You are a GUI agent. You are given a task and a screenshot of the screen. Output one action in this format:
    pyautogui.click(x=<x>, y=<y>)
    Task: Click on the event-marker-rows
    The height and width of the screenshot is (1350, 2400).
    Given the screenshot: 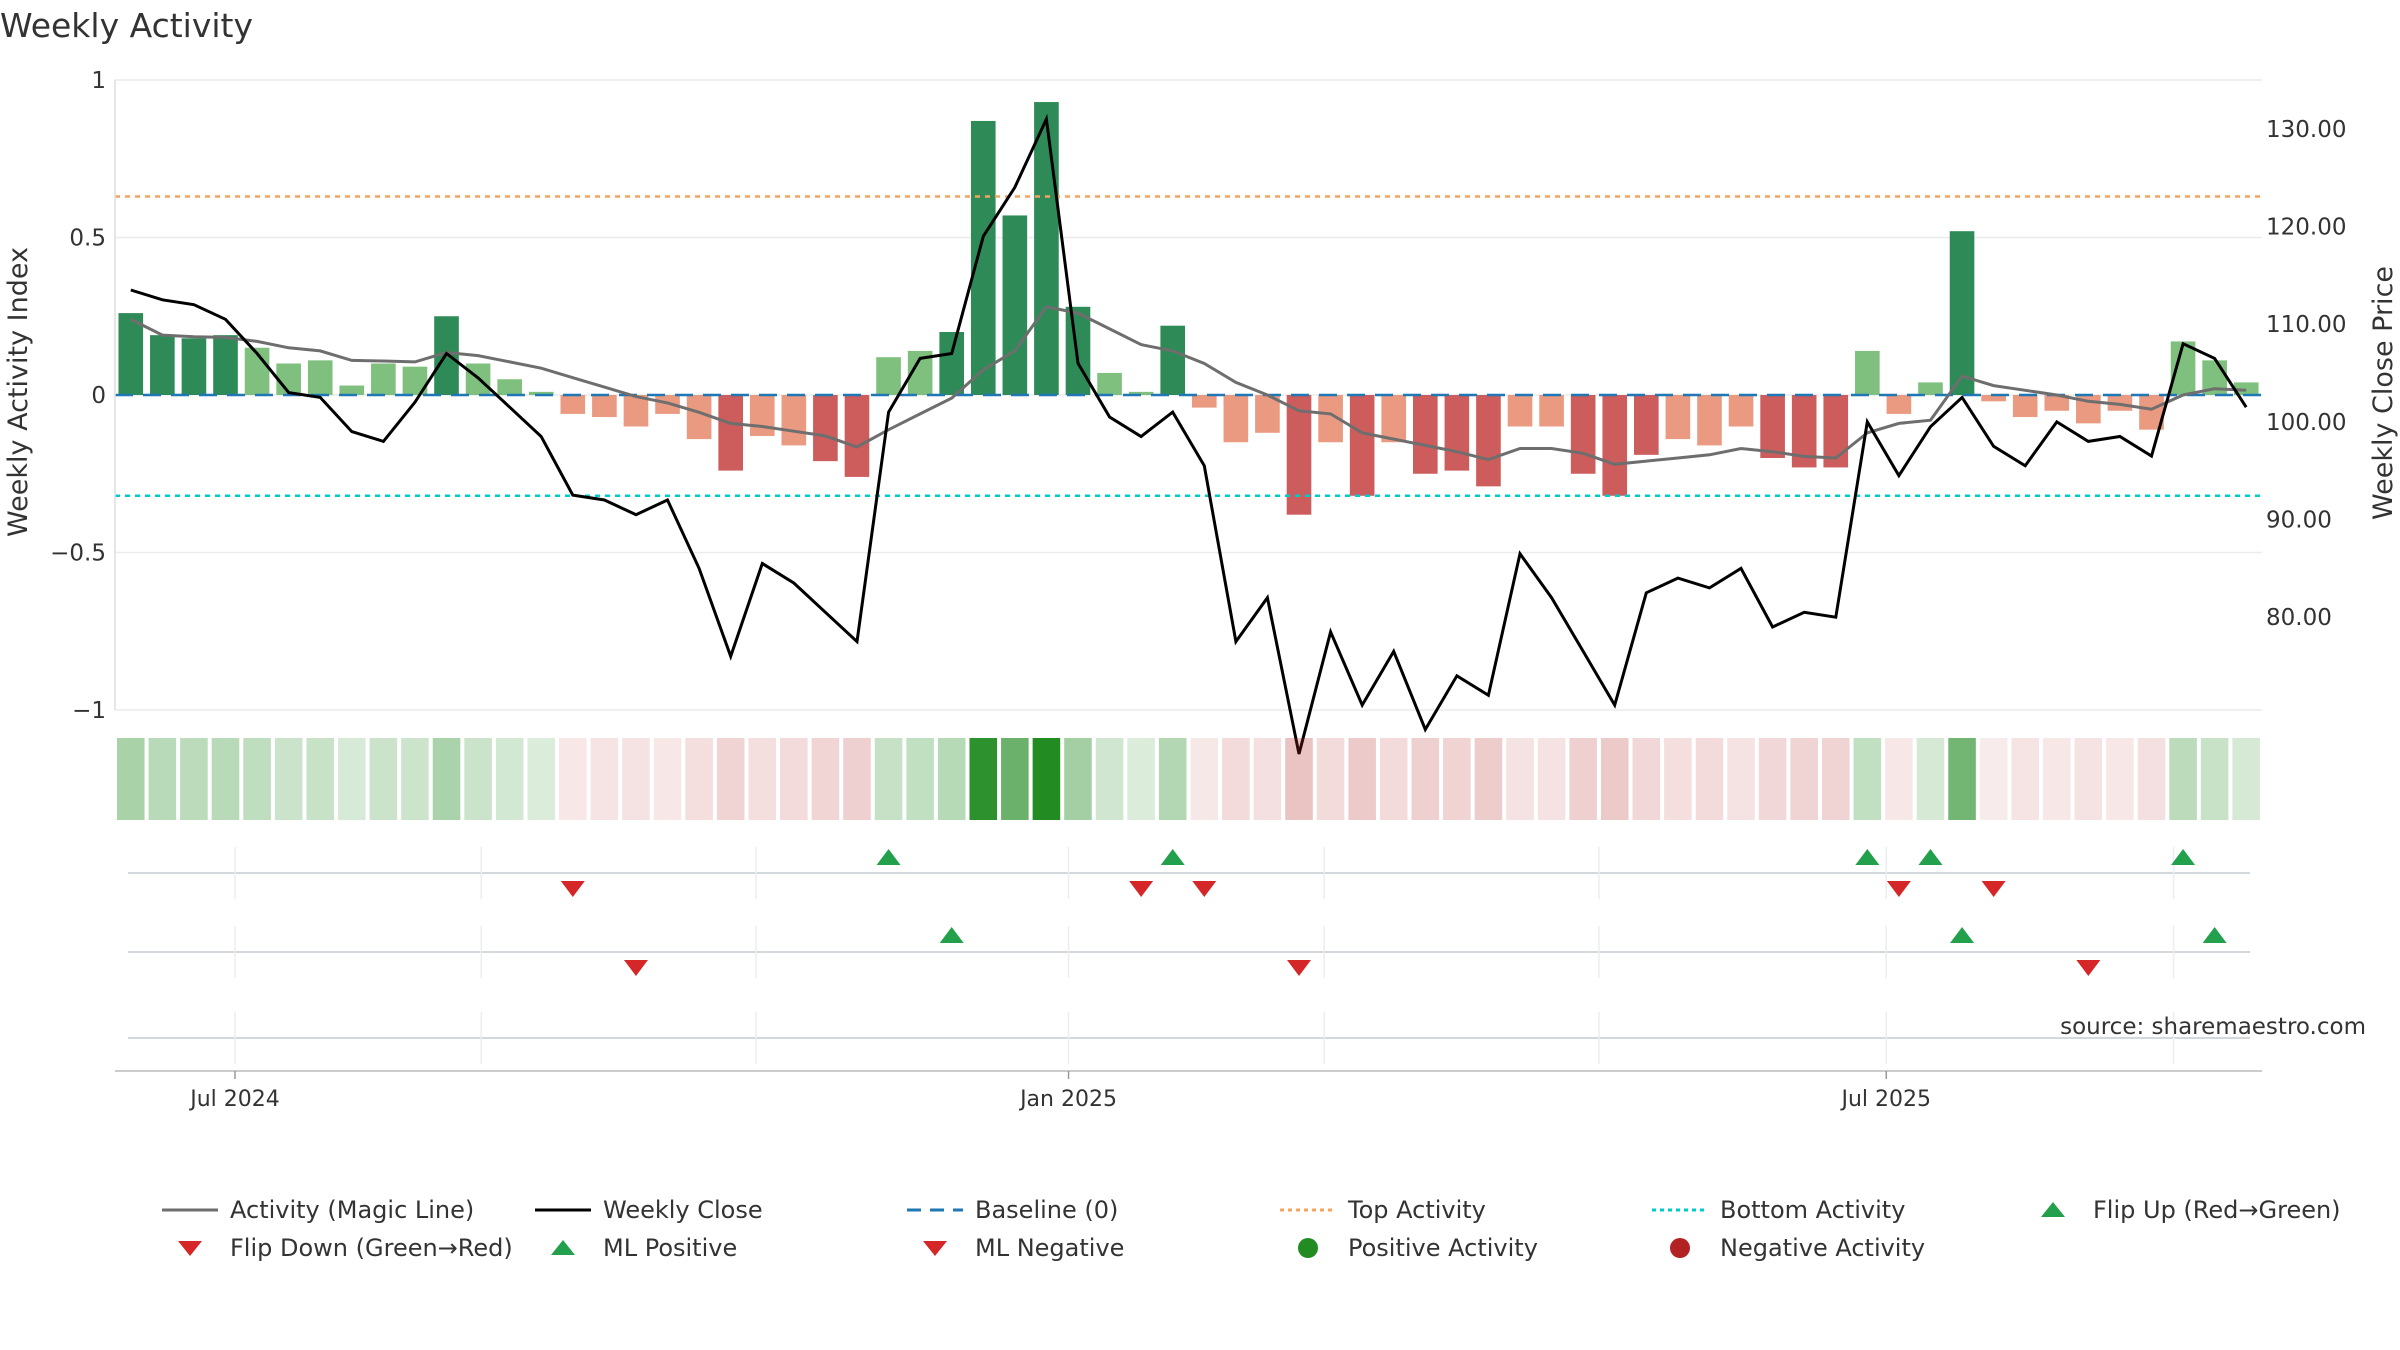 What is the action you would take?
    pyautogui.click(x=1189, y=955)
    